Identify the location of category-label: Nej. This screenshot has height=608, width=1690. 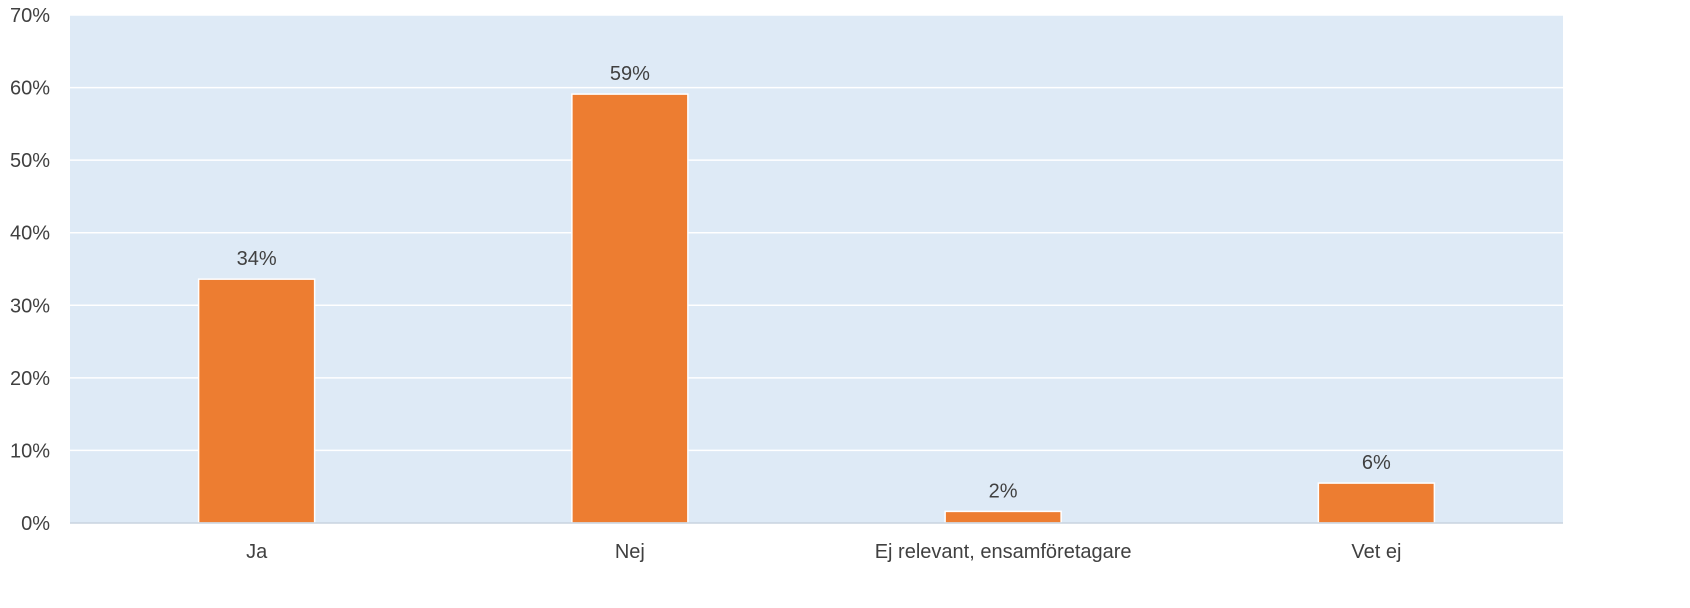
(630, 552).